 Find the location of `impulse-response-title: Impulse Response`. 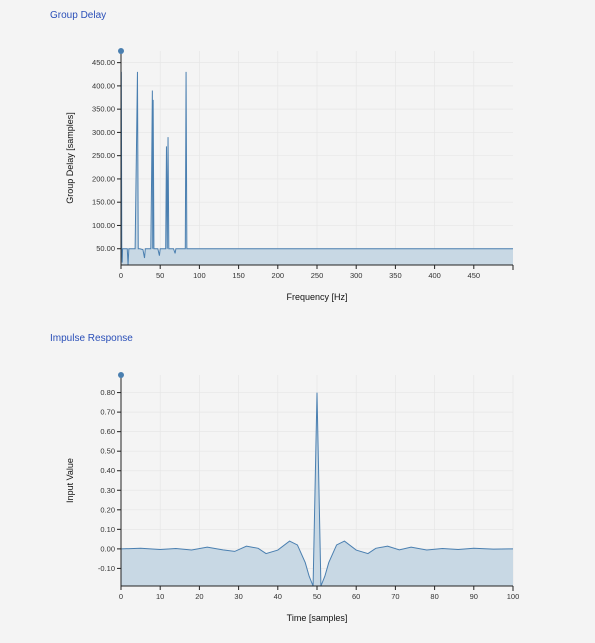

impulse-response-title: Impulse Response is located at coordinates (91, 338).